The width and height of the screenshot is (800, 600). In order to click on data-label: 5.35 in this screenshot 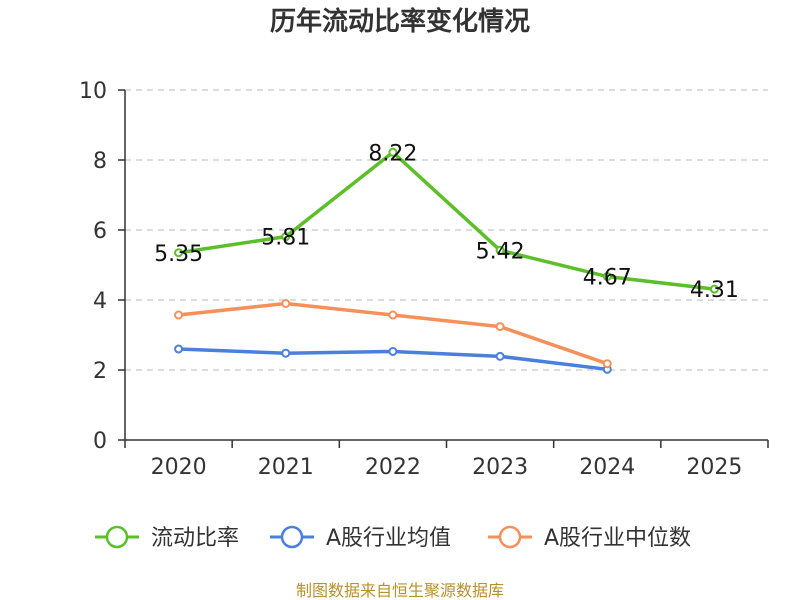, I will do `click(178, 254)`.